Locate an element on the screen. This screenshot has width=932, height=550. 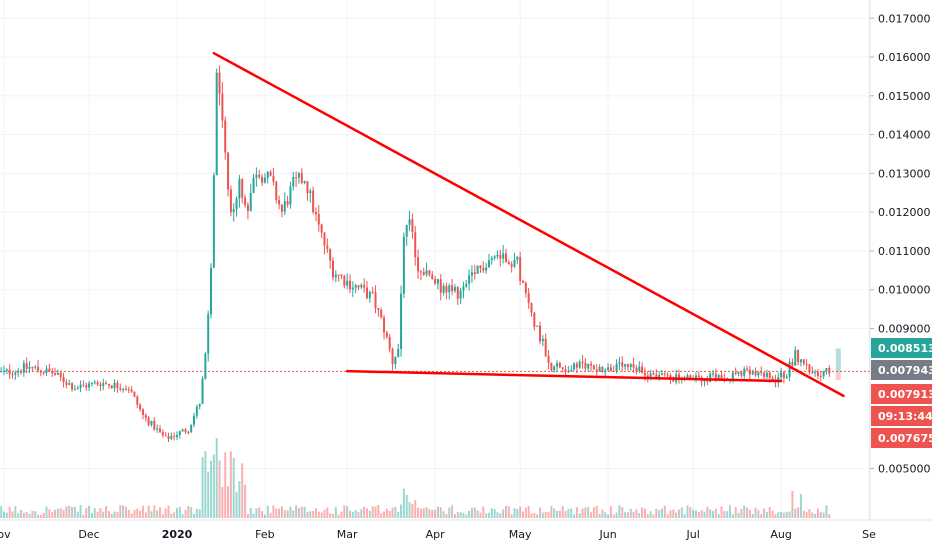
price-flag: 0.007675 is located at coordinates (901, 438).